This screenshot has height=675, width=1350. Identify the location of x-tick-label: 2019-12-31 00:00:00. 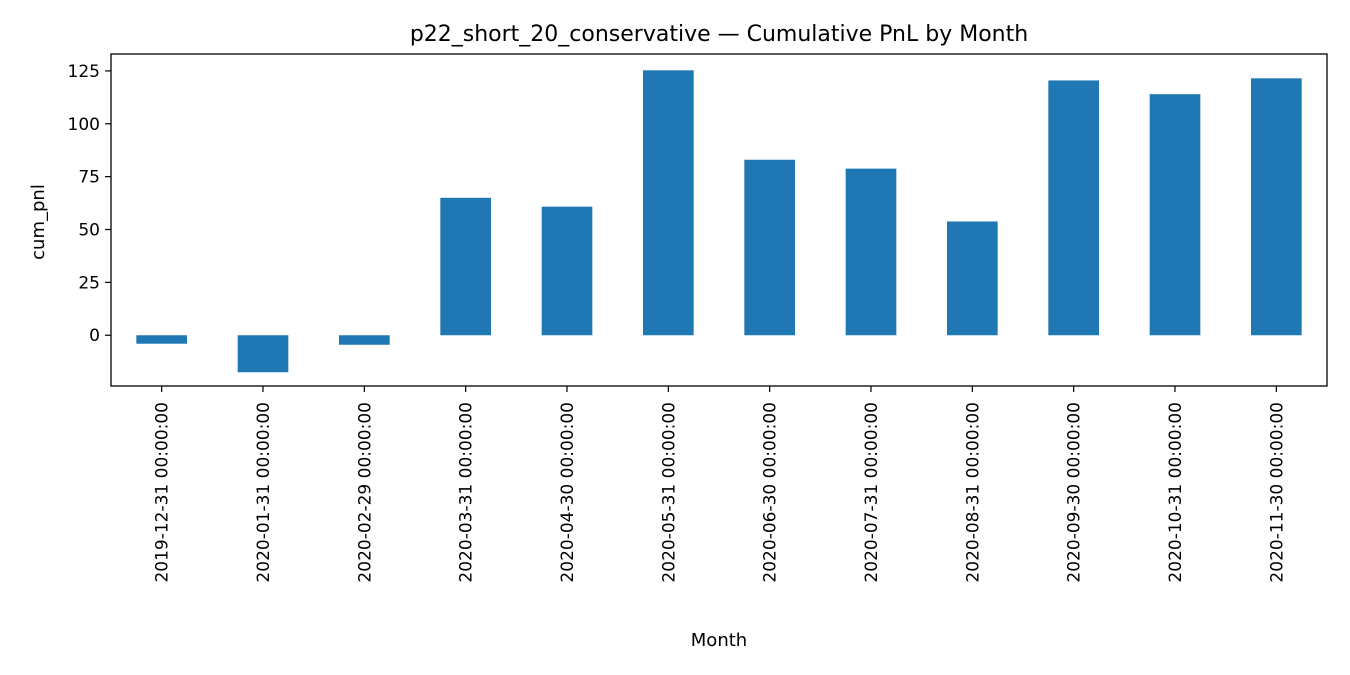
(163, 492).